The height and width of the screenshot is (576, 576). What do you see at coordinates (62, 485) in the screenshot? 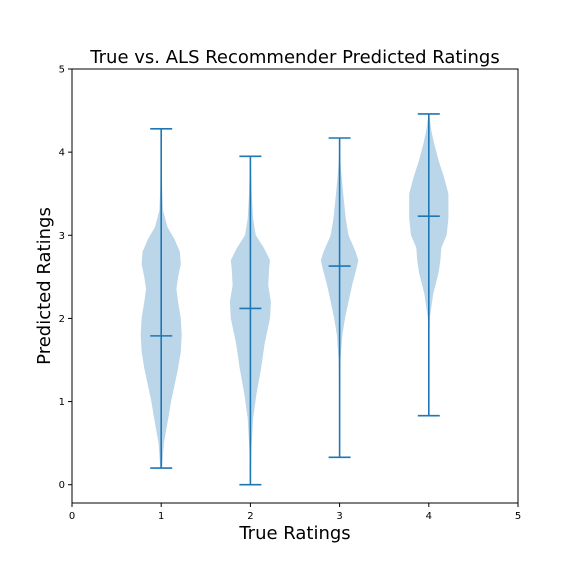
I see `y-tick-label: 0` at bounding box center [62, 485].